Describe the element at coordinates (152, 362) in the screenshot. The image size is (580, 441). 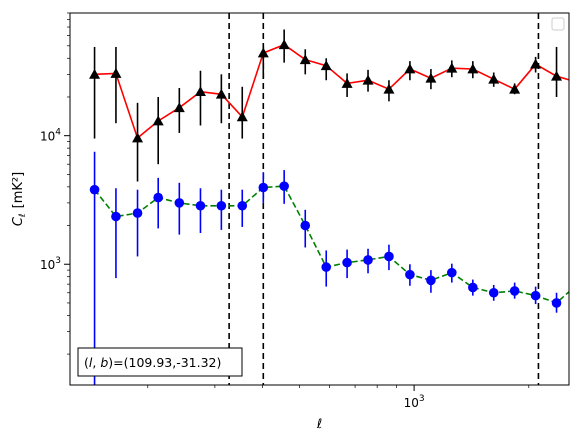
I see `annotation-text: (l, b)=(109.93,-31.32)` at that location.